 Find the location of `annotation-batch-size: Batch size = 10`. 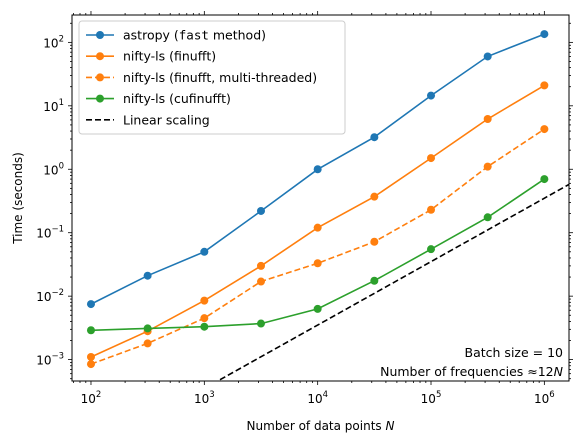

annotation-batch-size: Batch size = 10 is located at coordinates (514, 352).